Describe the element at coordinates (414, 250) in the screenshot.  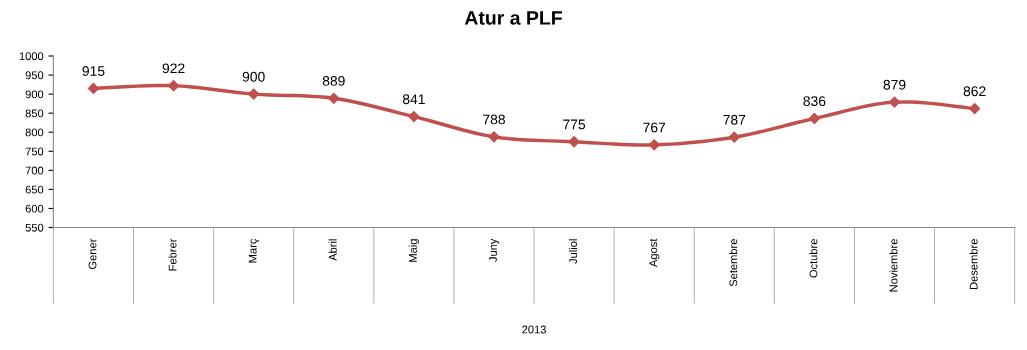
I see `x-tick-label: Maig` at that location.